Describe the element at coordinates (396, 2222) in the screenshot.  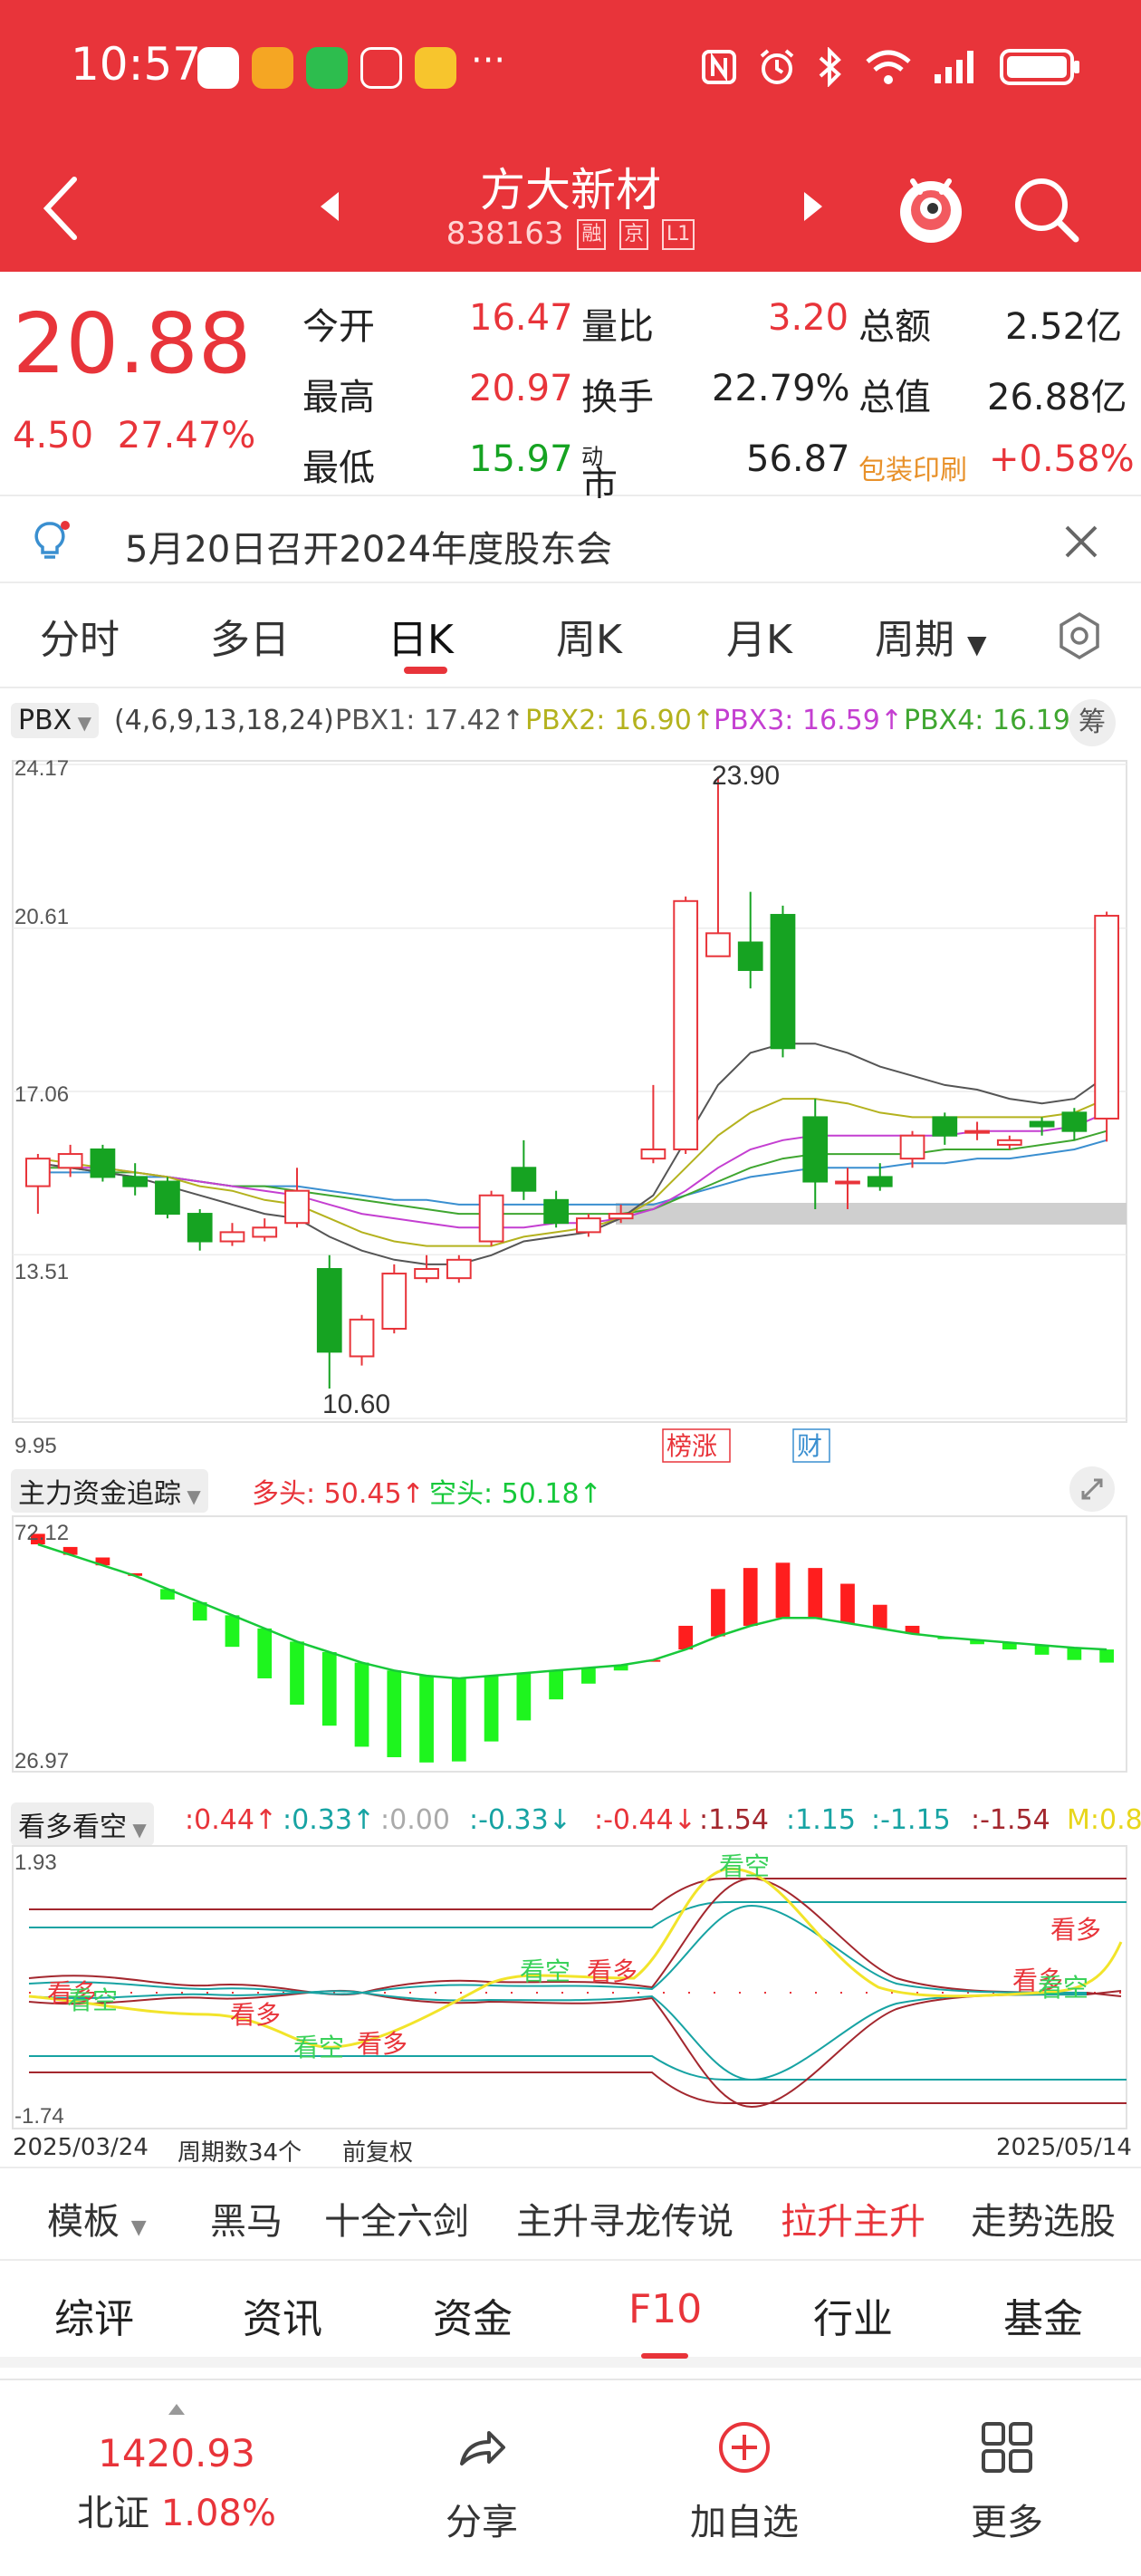
I see `tool-ten-swords: 十全六剑` at that location.